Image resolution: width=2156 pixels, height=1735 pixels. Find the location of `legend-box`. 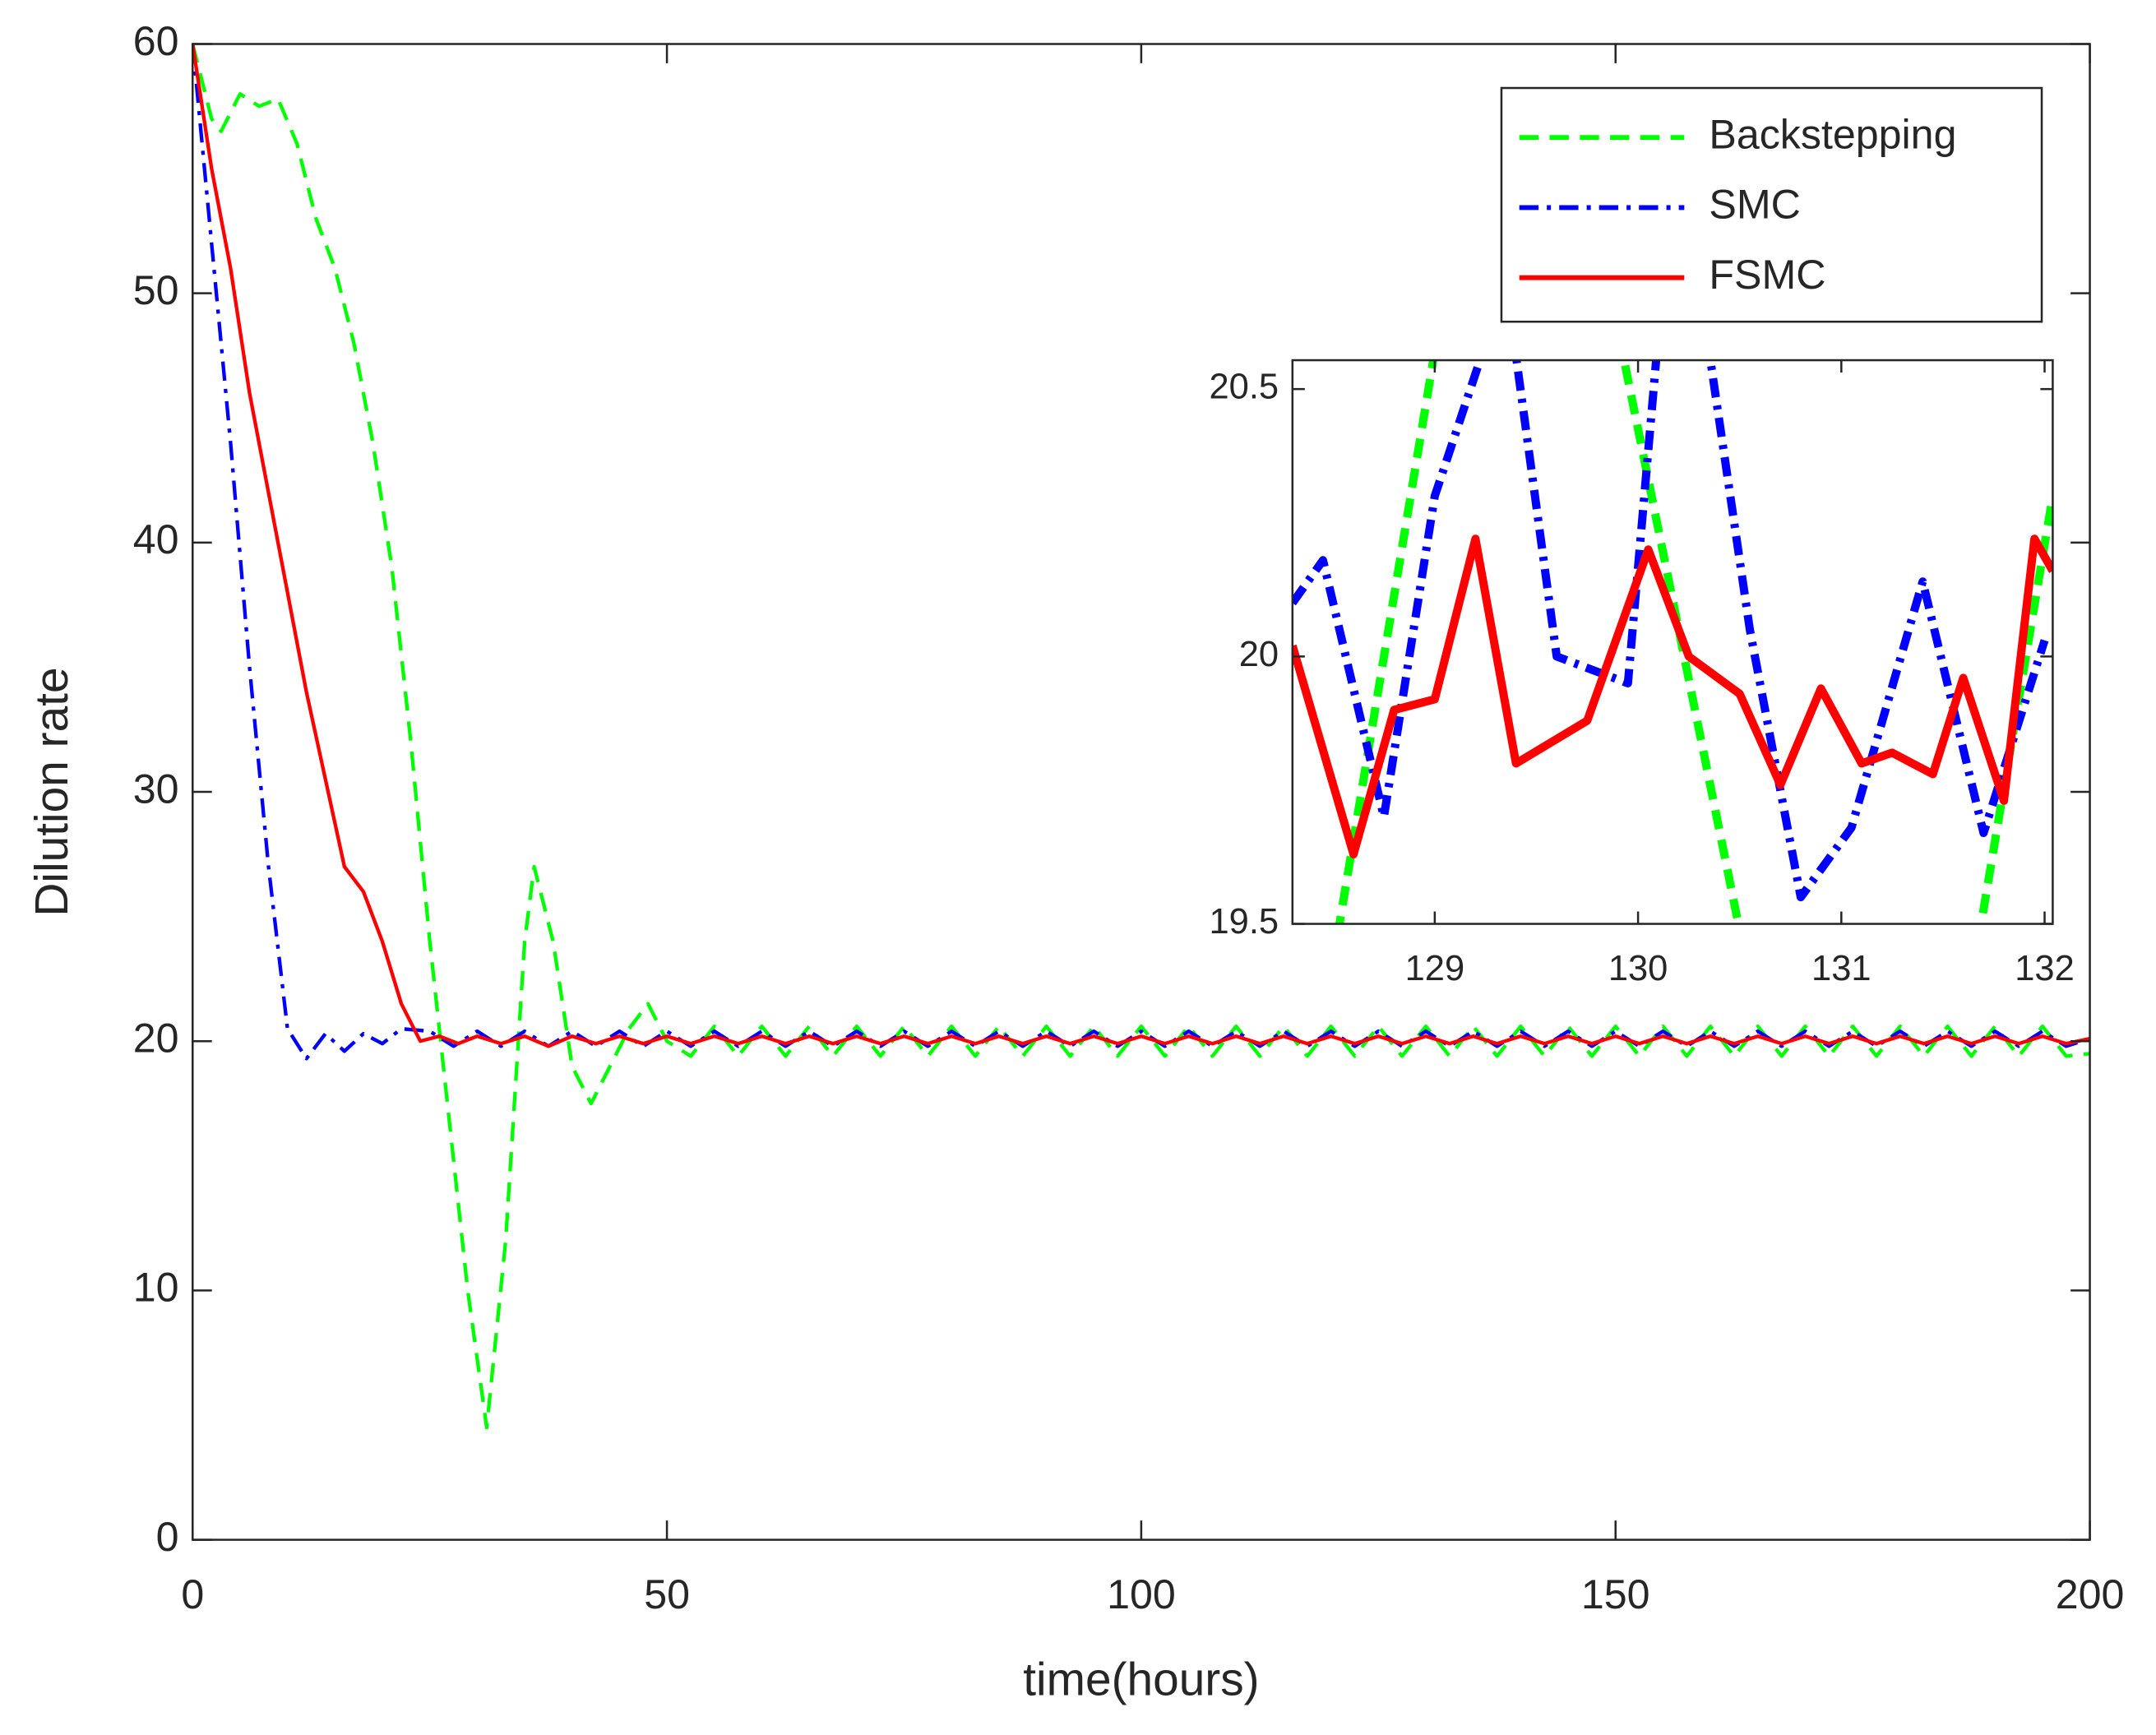

legend-box is located at coordinates (1771, 204).